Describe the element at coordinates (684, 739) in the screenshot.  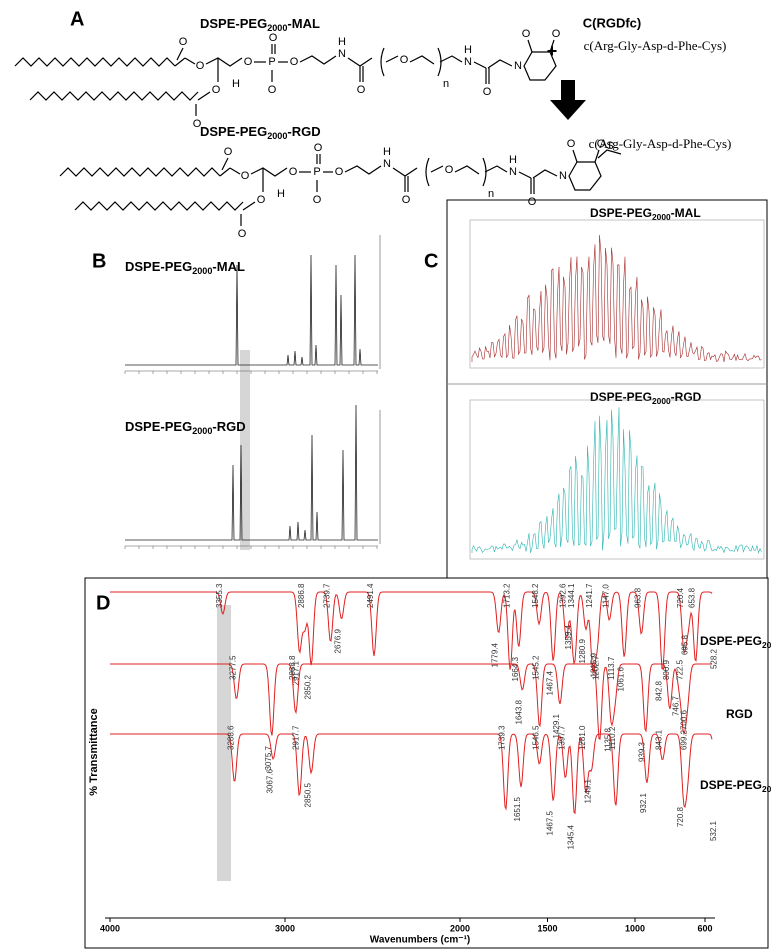
I see `peak-label: 699.2` at that location.